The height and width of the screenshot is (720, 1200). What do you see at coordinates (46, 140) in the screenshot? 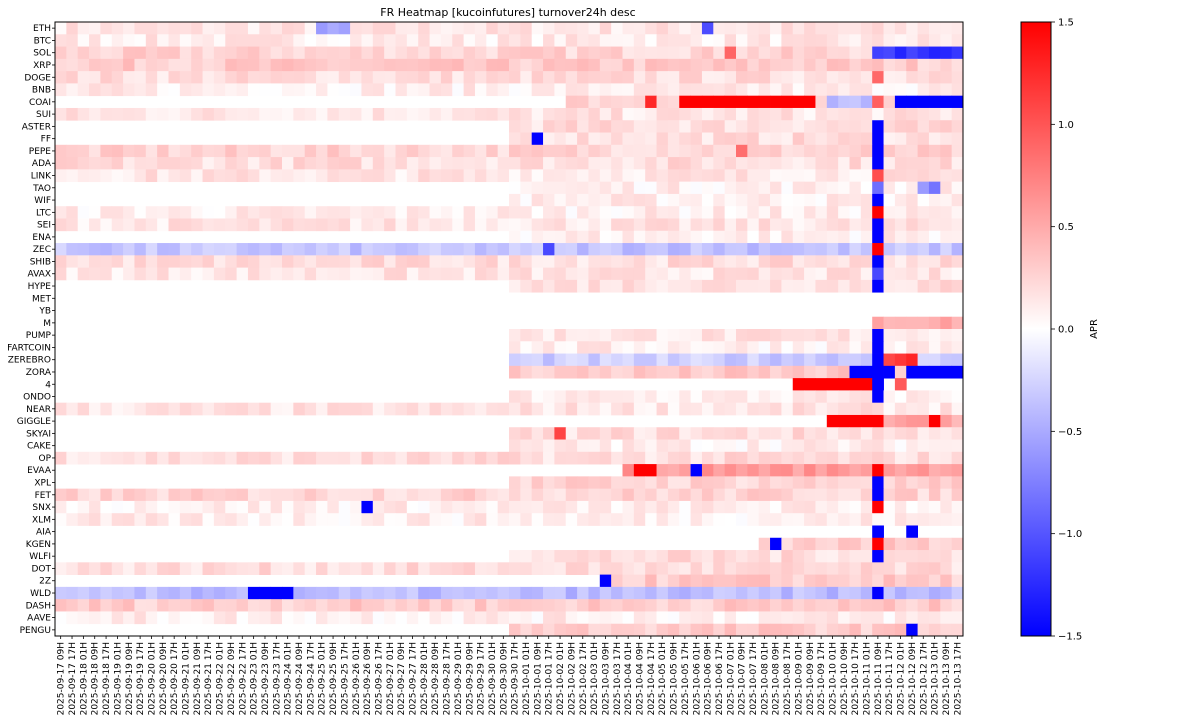
I see `row-label: FF` at bounding box center [46, 140].